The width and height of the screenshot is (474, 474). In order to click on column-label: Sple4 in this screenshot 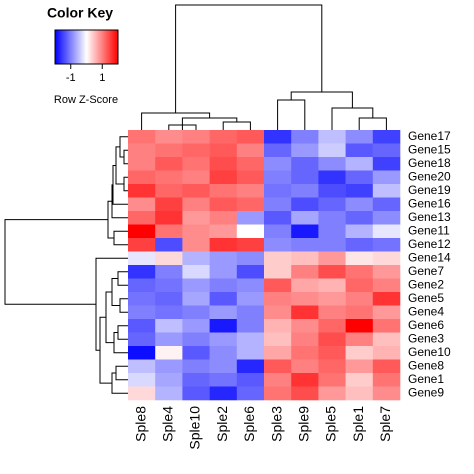, I will do `click(168, 424)`.